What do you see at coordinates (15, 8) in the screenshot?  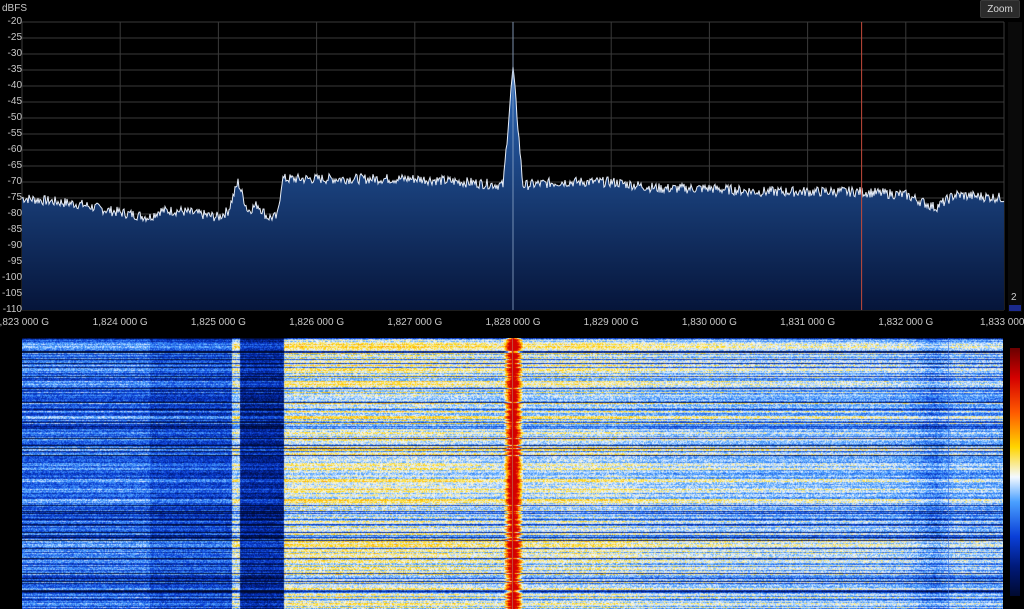 I see `y-axis-unit-label: dBFS` at bounding box center [15, 8].